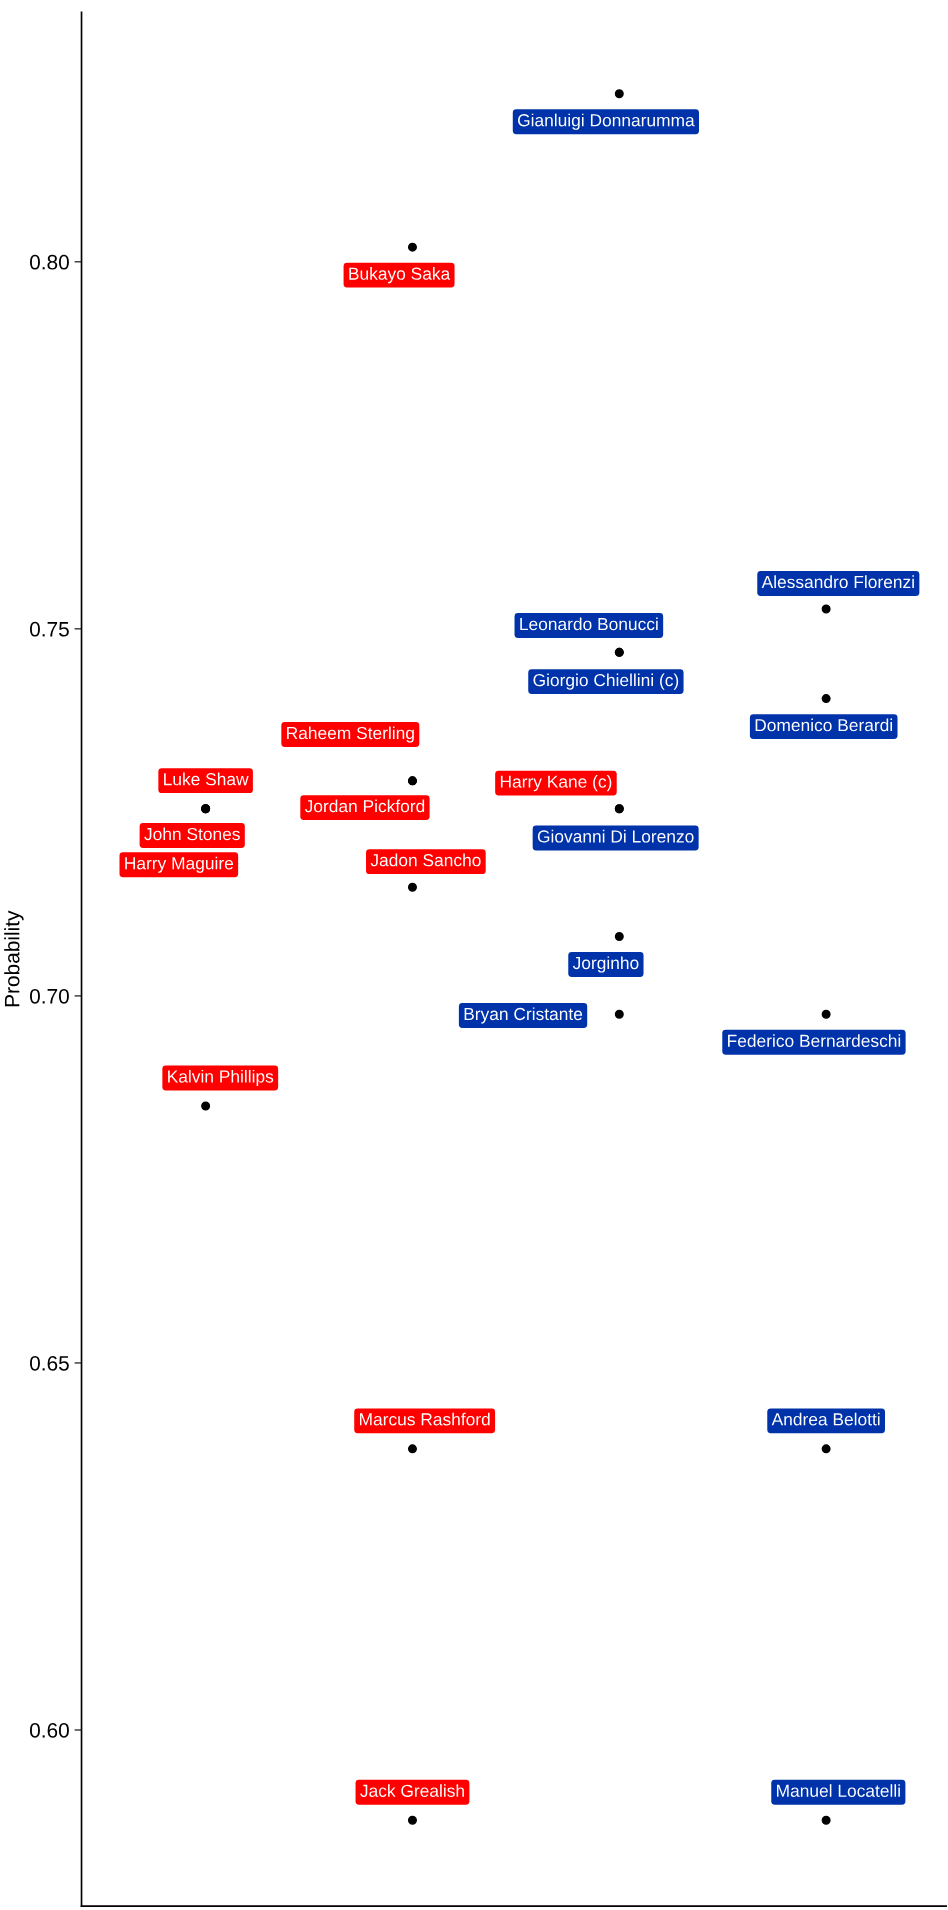 The image size is (948, 1910). Describe the element at coordinates (589, 624) in the screenshot. I see `text: Leonardo Bonucci` at that location.